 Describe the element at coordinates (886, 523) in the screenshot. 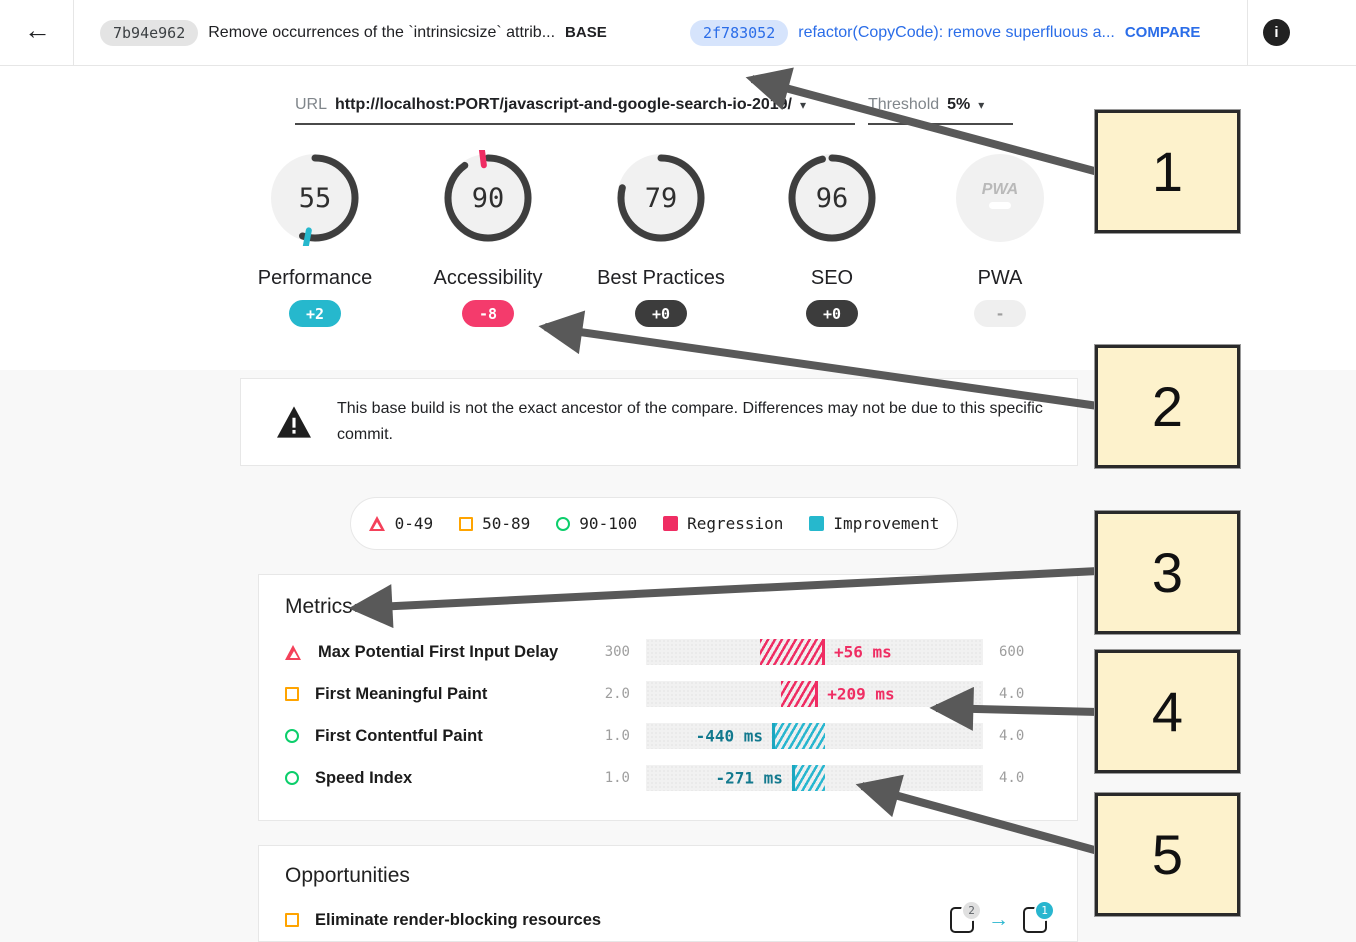

I see `legend-label: Improvement` at that location.